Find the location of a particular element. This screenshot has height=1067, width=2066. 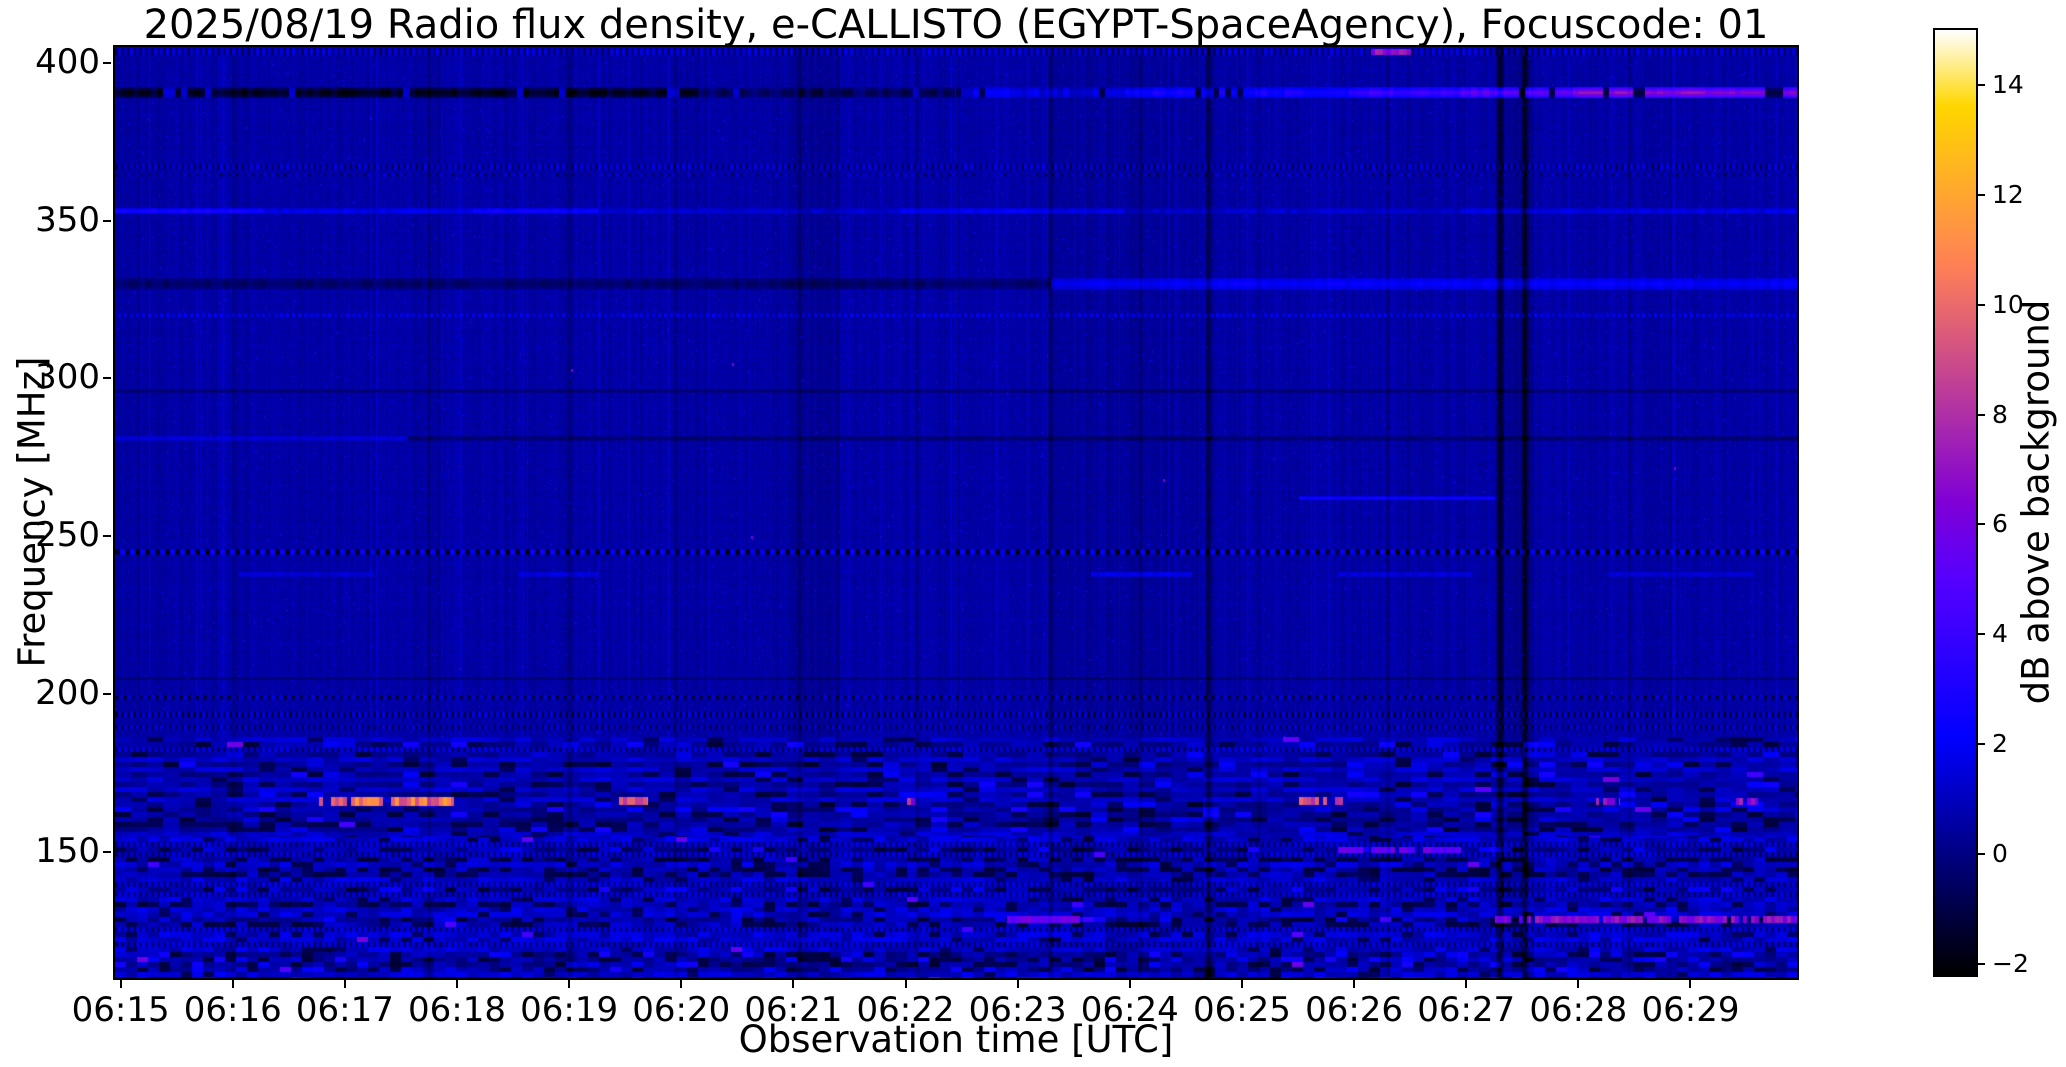

y-tick-label: 150 is located at coordinates (67, 850).